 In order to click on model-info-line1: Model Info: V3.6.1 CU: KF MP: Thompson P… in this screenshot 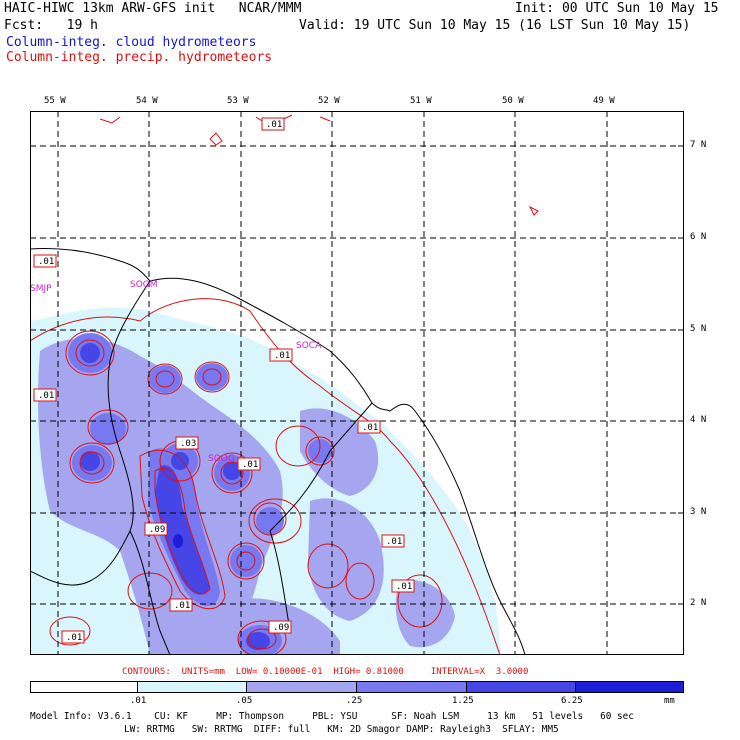, I will do `click(332, 716)`.